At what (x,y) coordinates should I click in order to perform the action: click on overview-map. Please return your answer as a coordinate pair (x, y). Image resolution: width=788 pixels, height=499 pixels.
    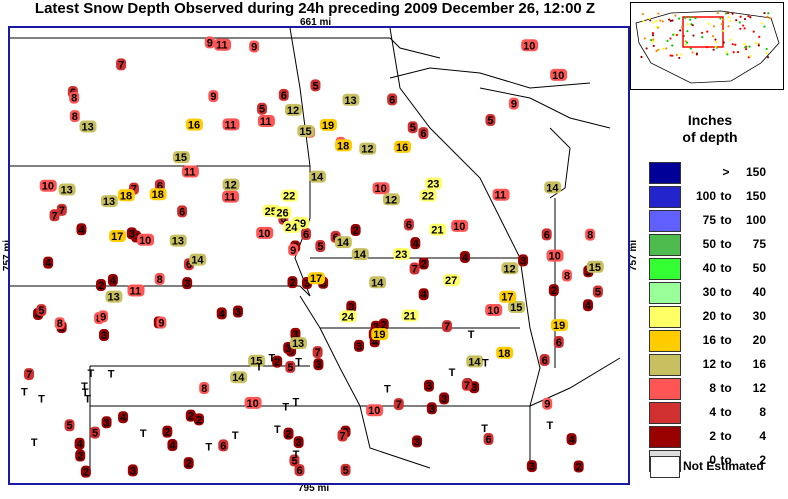
    Looking at the image, I should click on (707, 46).